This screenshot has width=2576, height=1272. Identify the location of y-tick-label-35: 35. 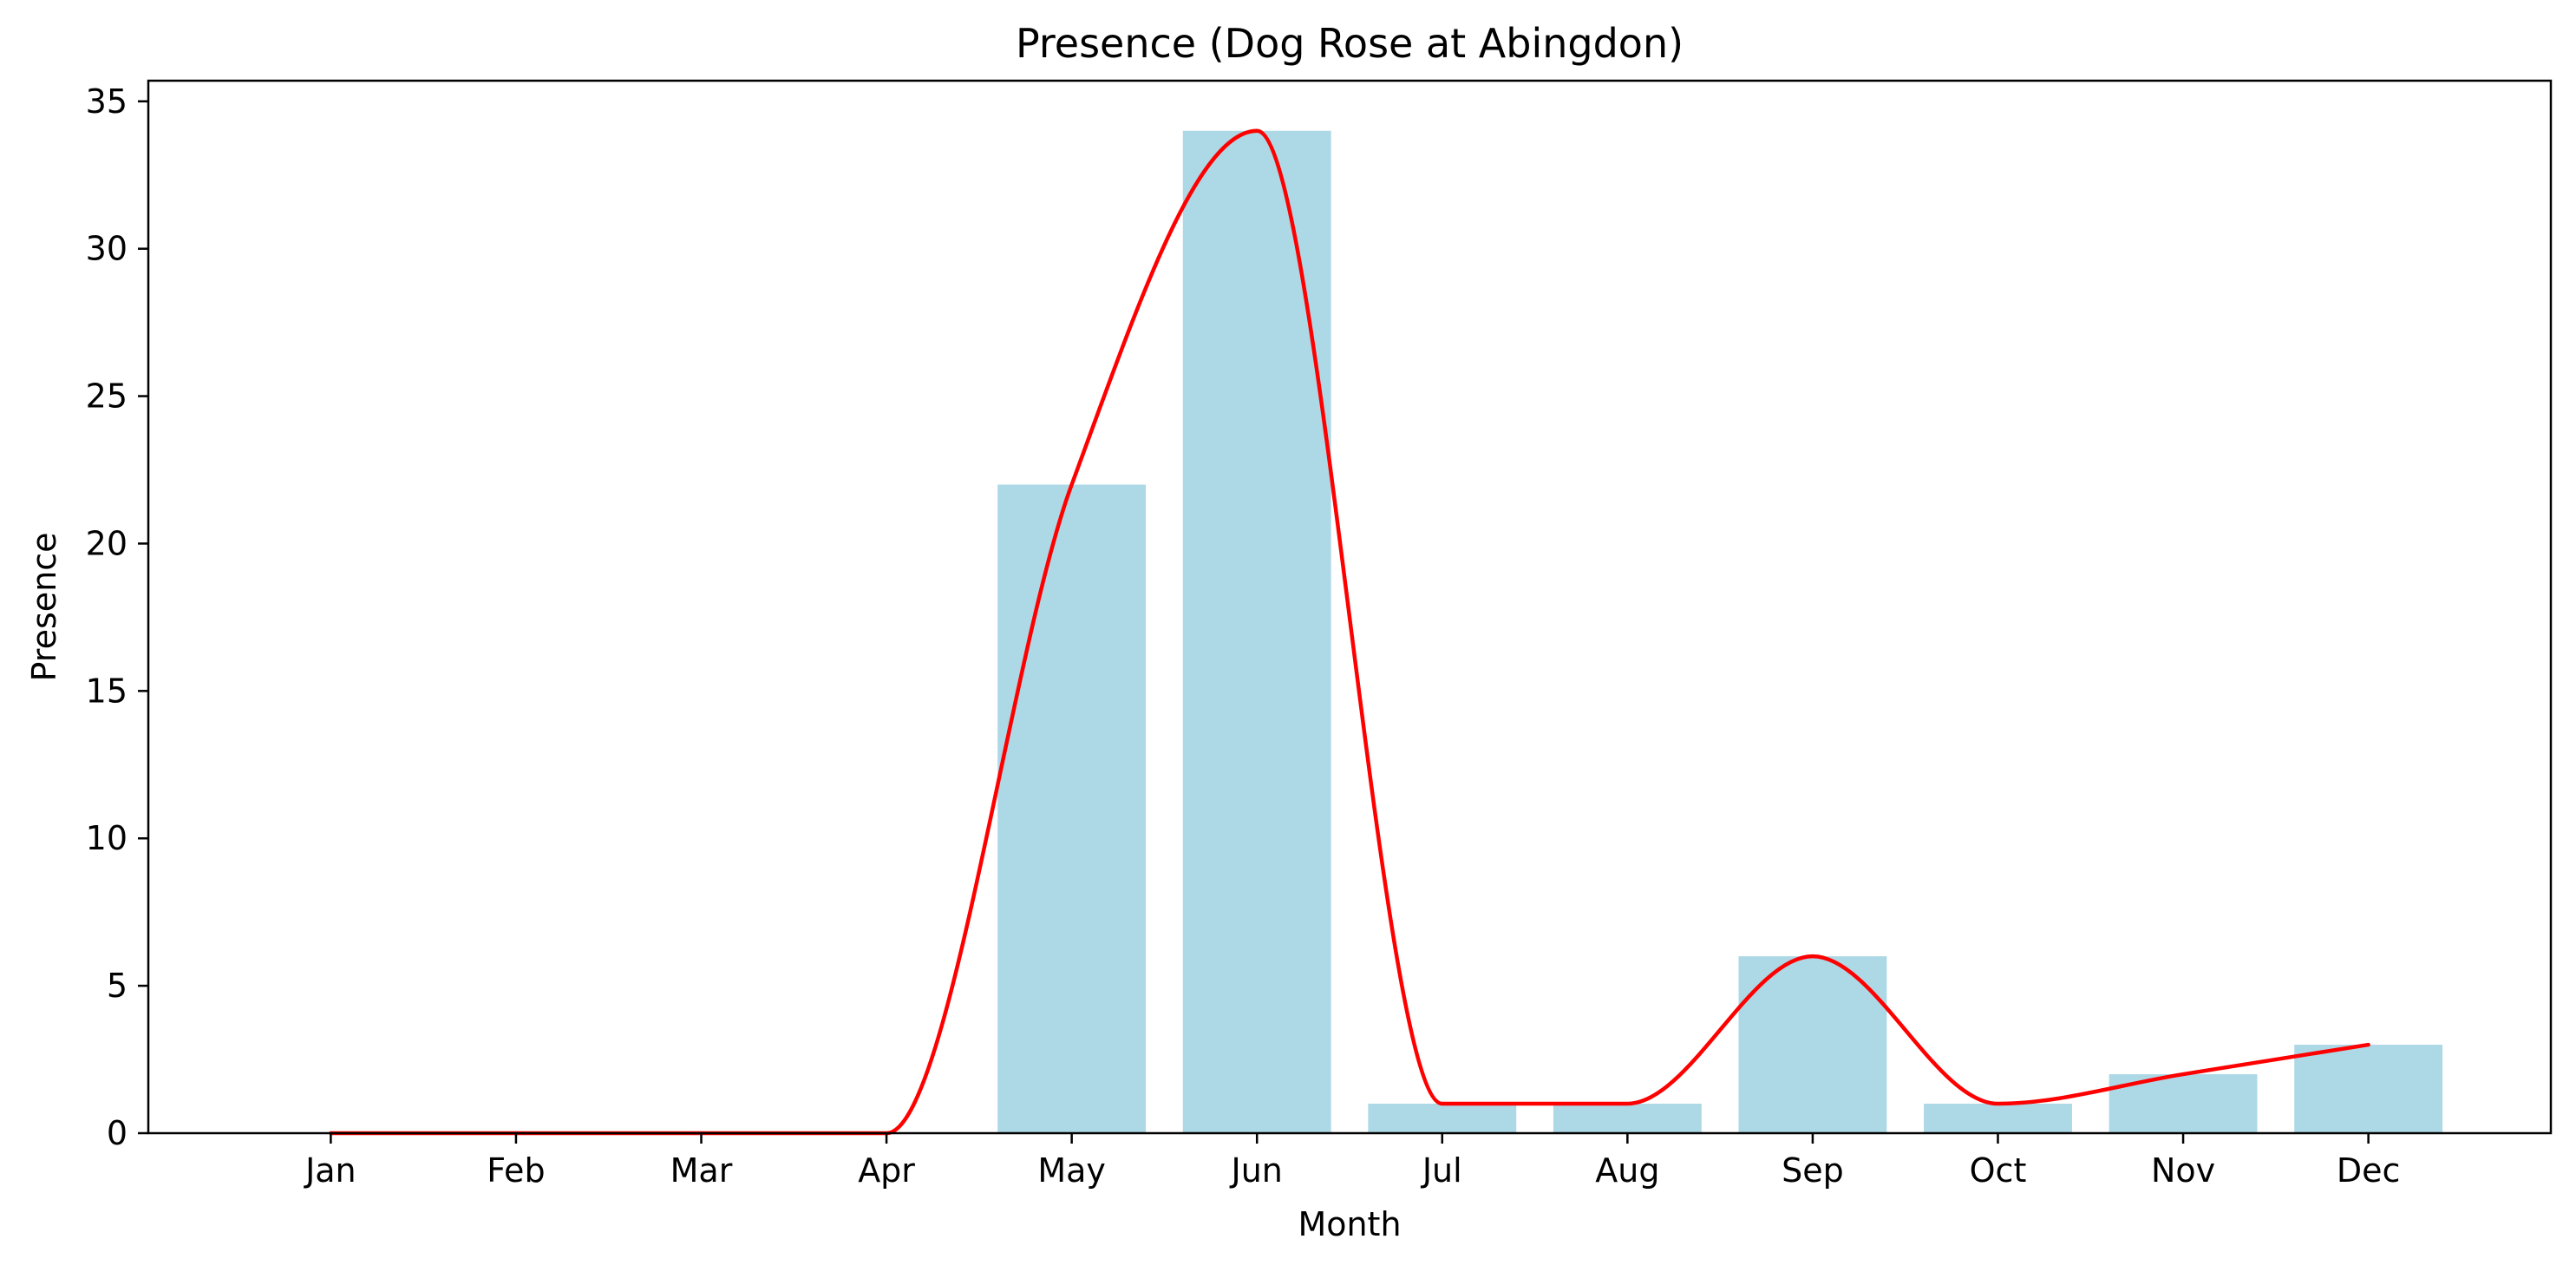
(106, 101).